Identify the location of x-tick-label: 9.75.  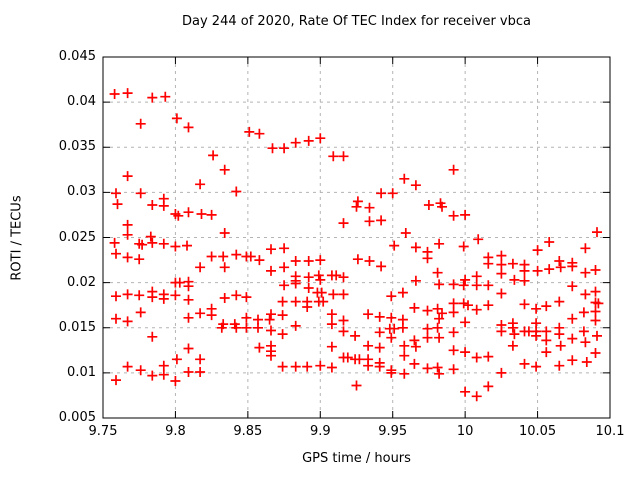
(103, 431).